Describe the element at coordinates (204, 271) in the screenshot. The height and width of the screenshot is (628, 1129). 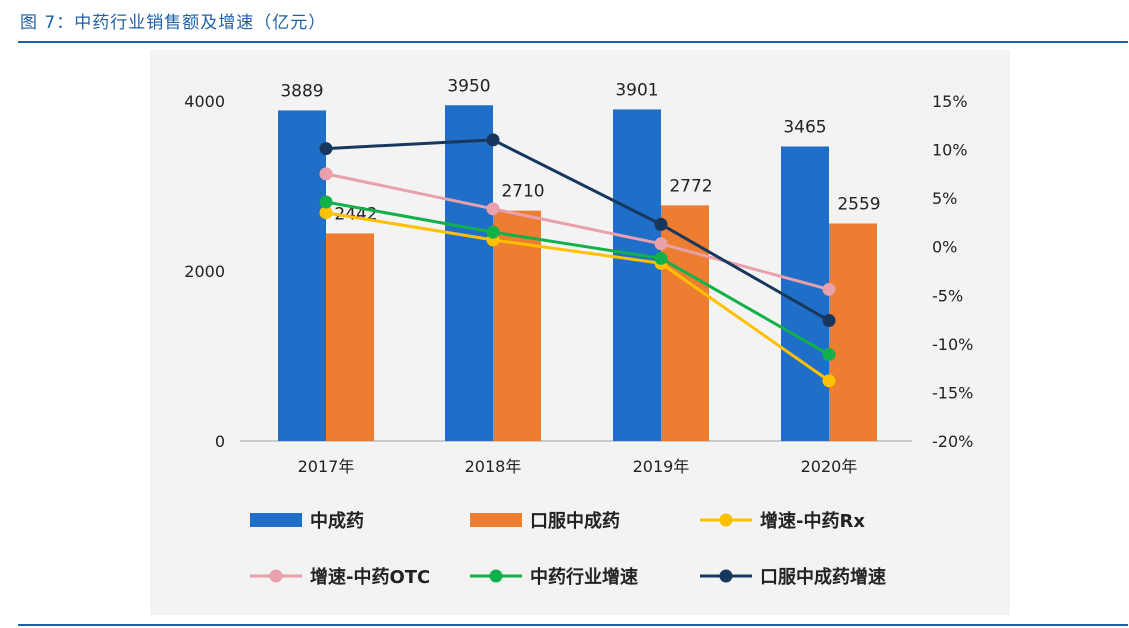
I see `left-tick-label: 2000` at that location.